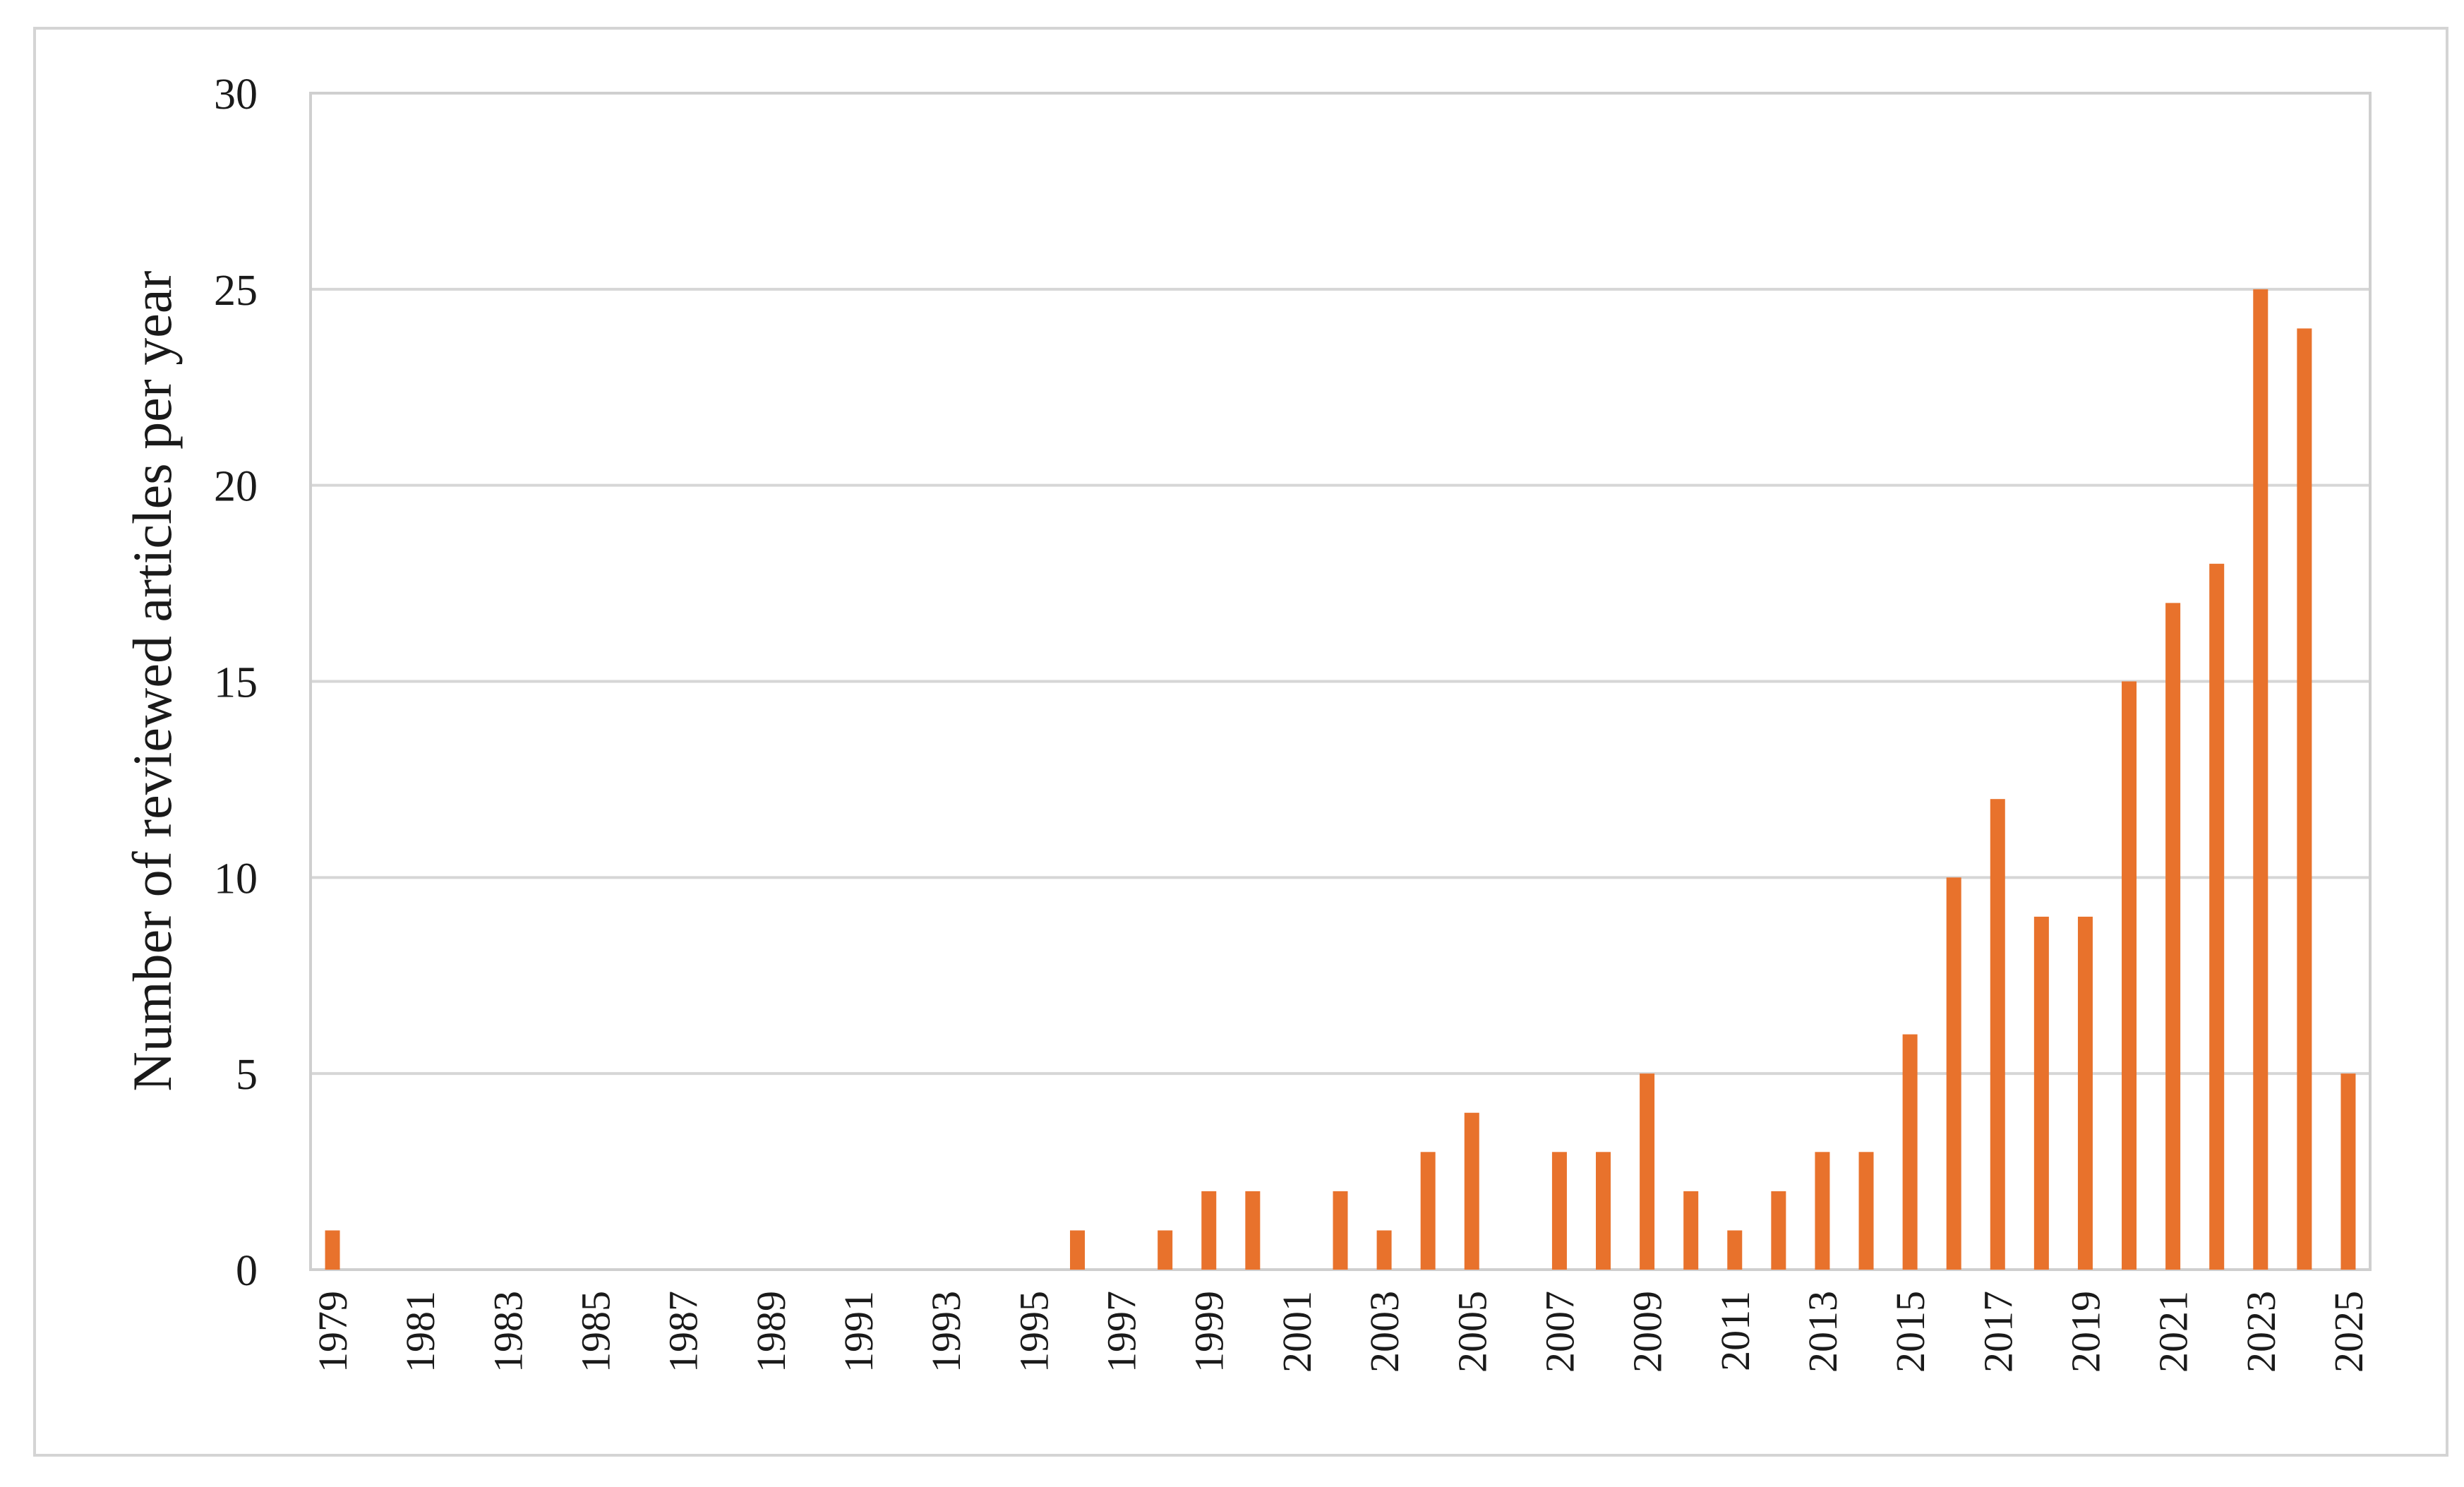  Describe the element at coordinates (1209, 1230) in the screenshot. I see `bar-1999` at that location.